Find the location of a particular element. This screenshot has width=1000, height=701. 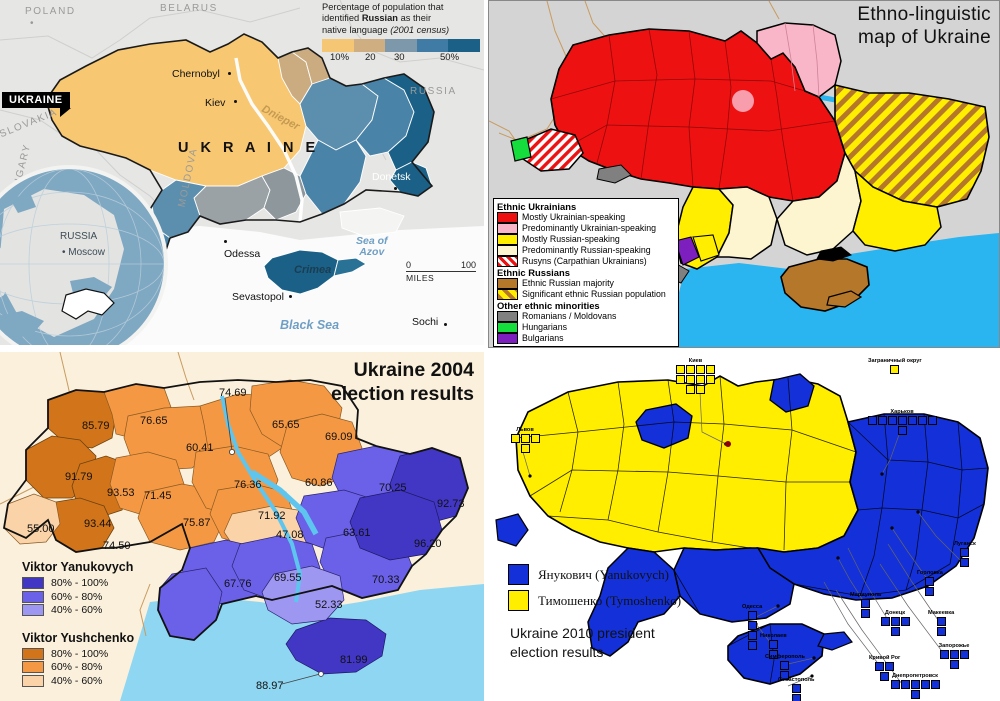

legend-row-mostly-ukrainian: Mostly Ukrainian-speaking is located at coordinates (586, 217).